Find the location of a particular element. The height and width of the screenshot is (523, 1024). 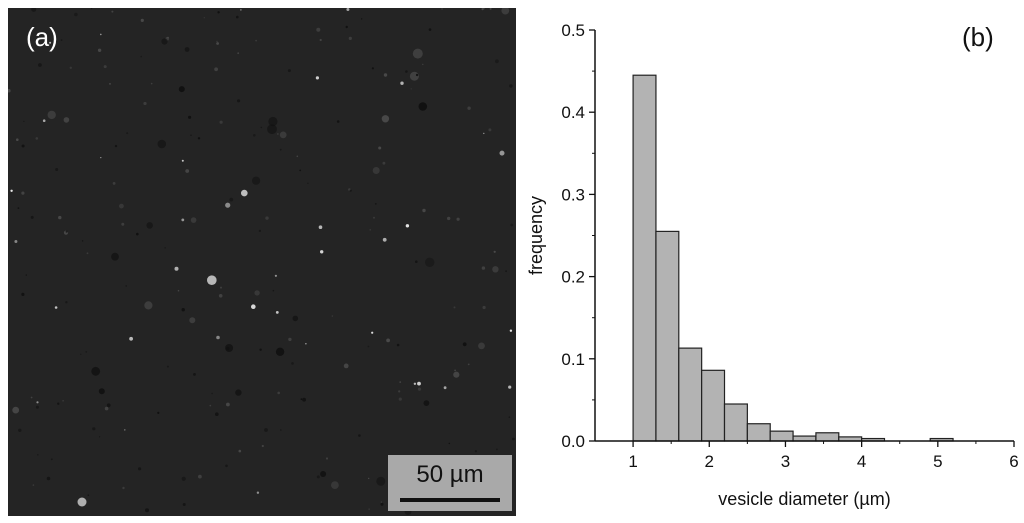

x-tick-label-3: 4 is located at coordinates (861, 461).